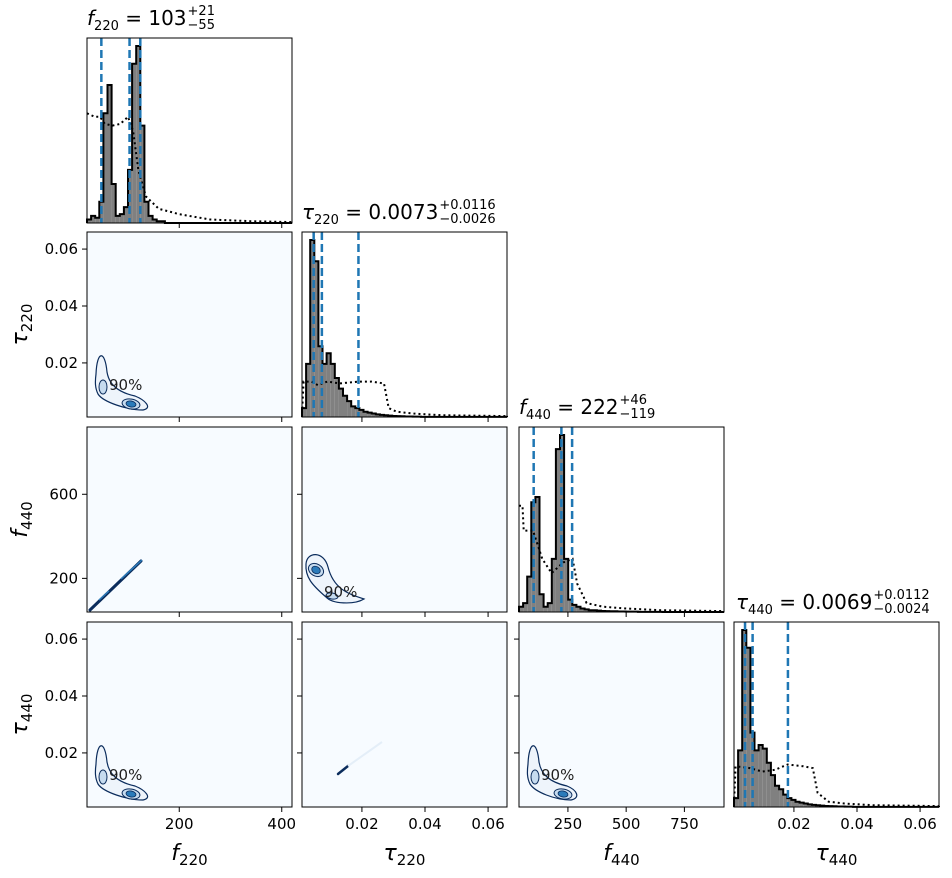 This screenshot has width=952, height=878. What do you see at coordinates (63, 494) in the screenshot?
I see `y-tick-label: 600` at bounding box center [63, 494].